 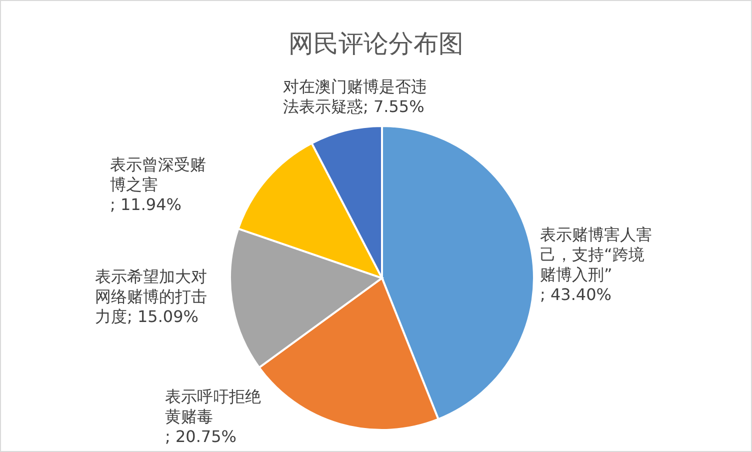 I want to click on data-label: ; 11.94%, so click(x=146, y=204).